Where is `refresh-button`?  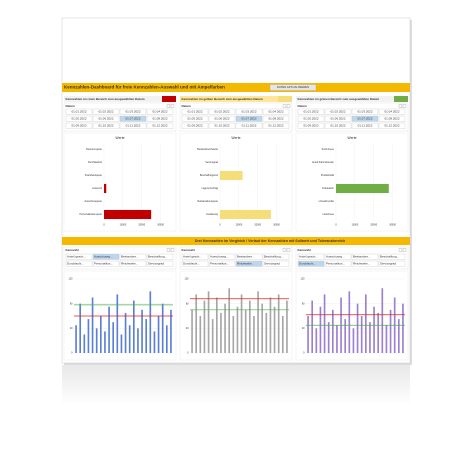
refresh-button is located at coordinates (293, 87).